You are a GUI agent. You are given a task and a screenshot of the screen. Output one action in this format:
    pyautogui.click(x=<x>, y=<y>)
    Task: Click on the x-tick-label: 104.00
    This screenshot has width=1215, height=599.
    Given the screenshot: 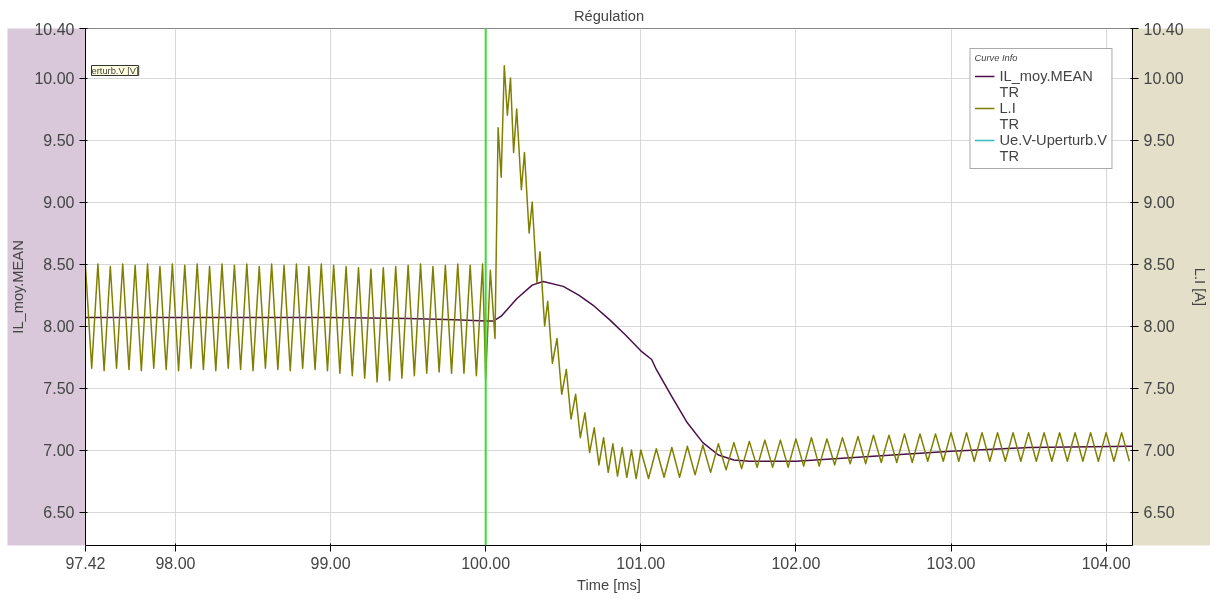 What is the action you would take?
    pyautogui.click(x=1106, y=563)
    